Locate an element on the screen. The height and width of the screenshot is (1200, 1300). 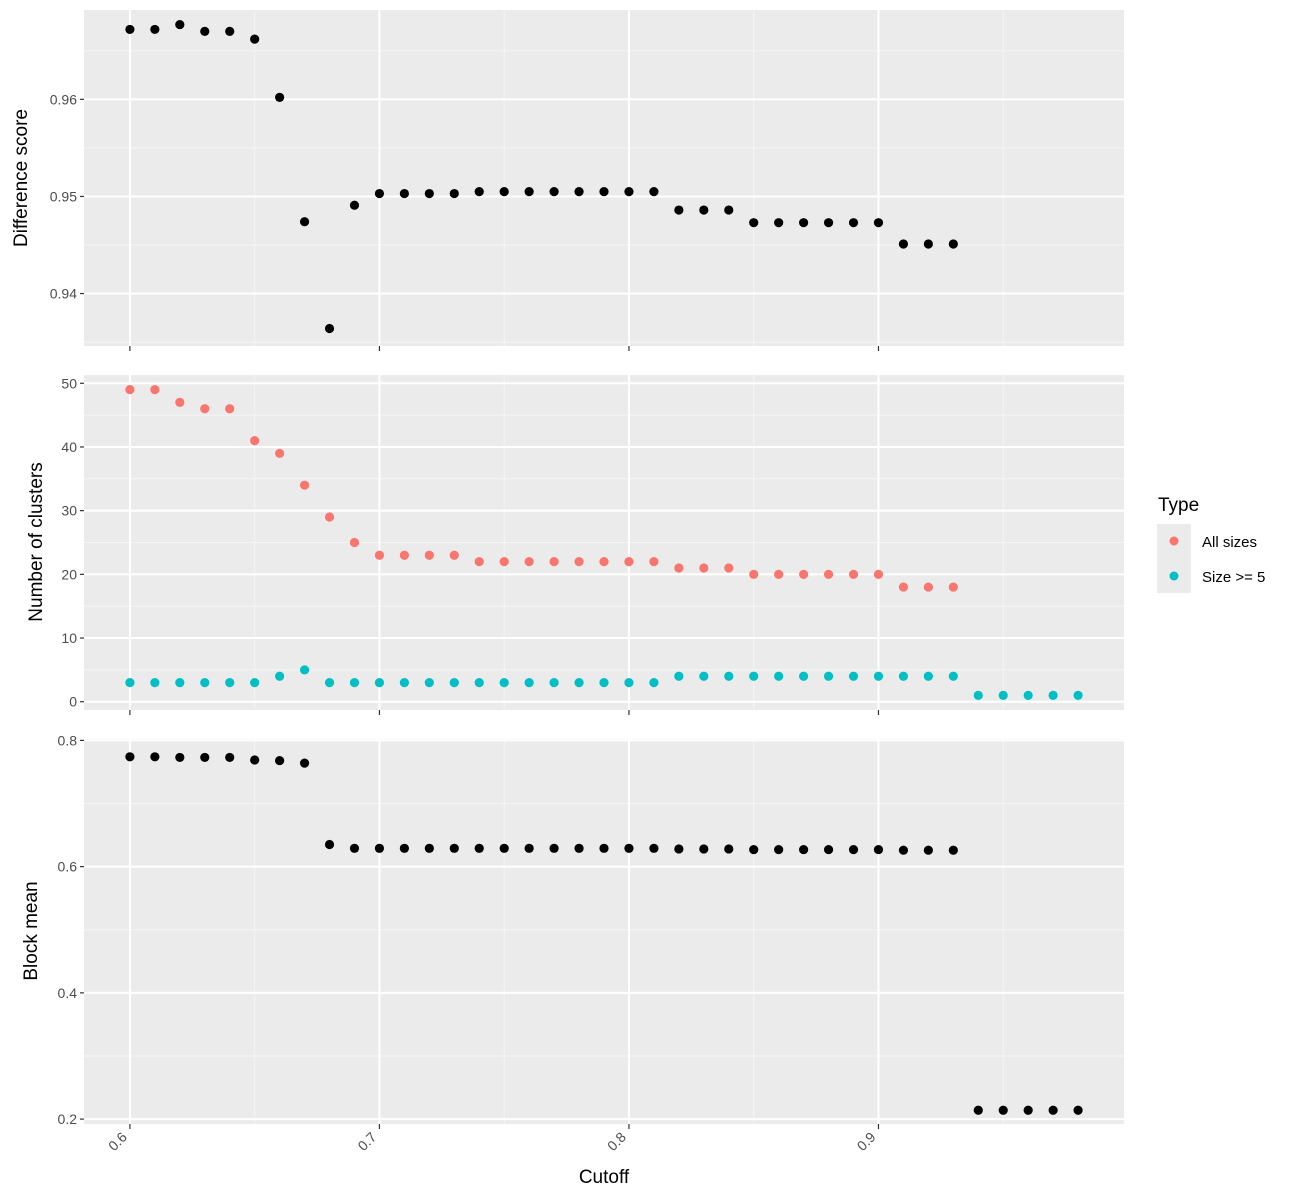
y-tick-label: 0.94 is located at coordinates (63, 294).